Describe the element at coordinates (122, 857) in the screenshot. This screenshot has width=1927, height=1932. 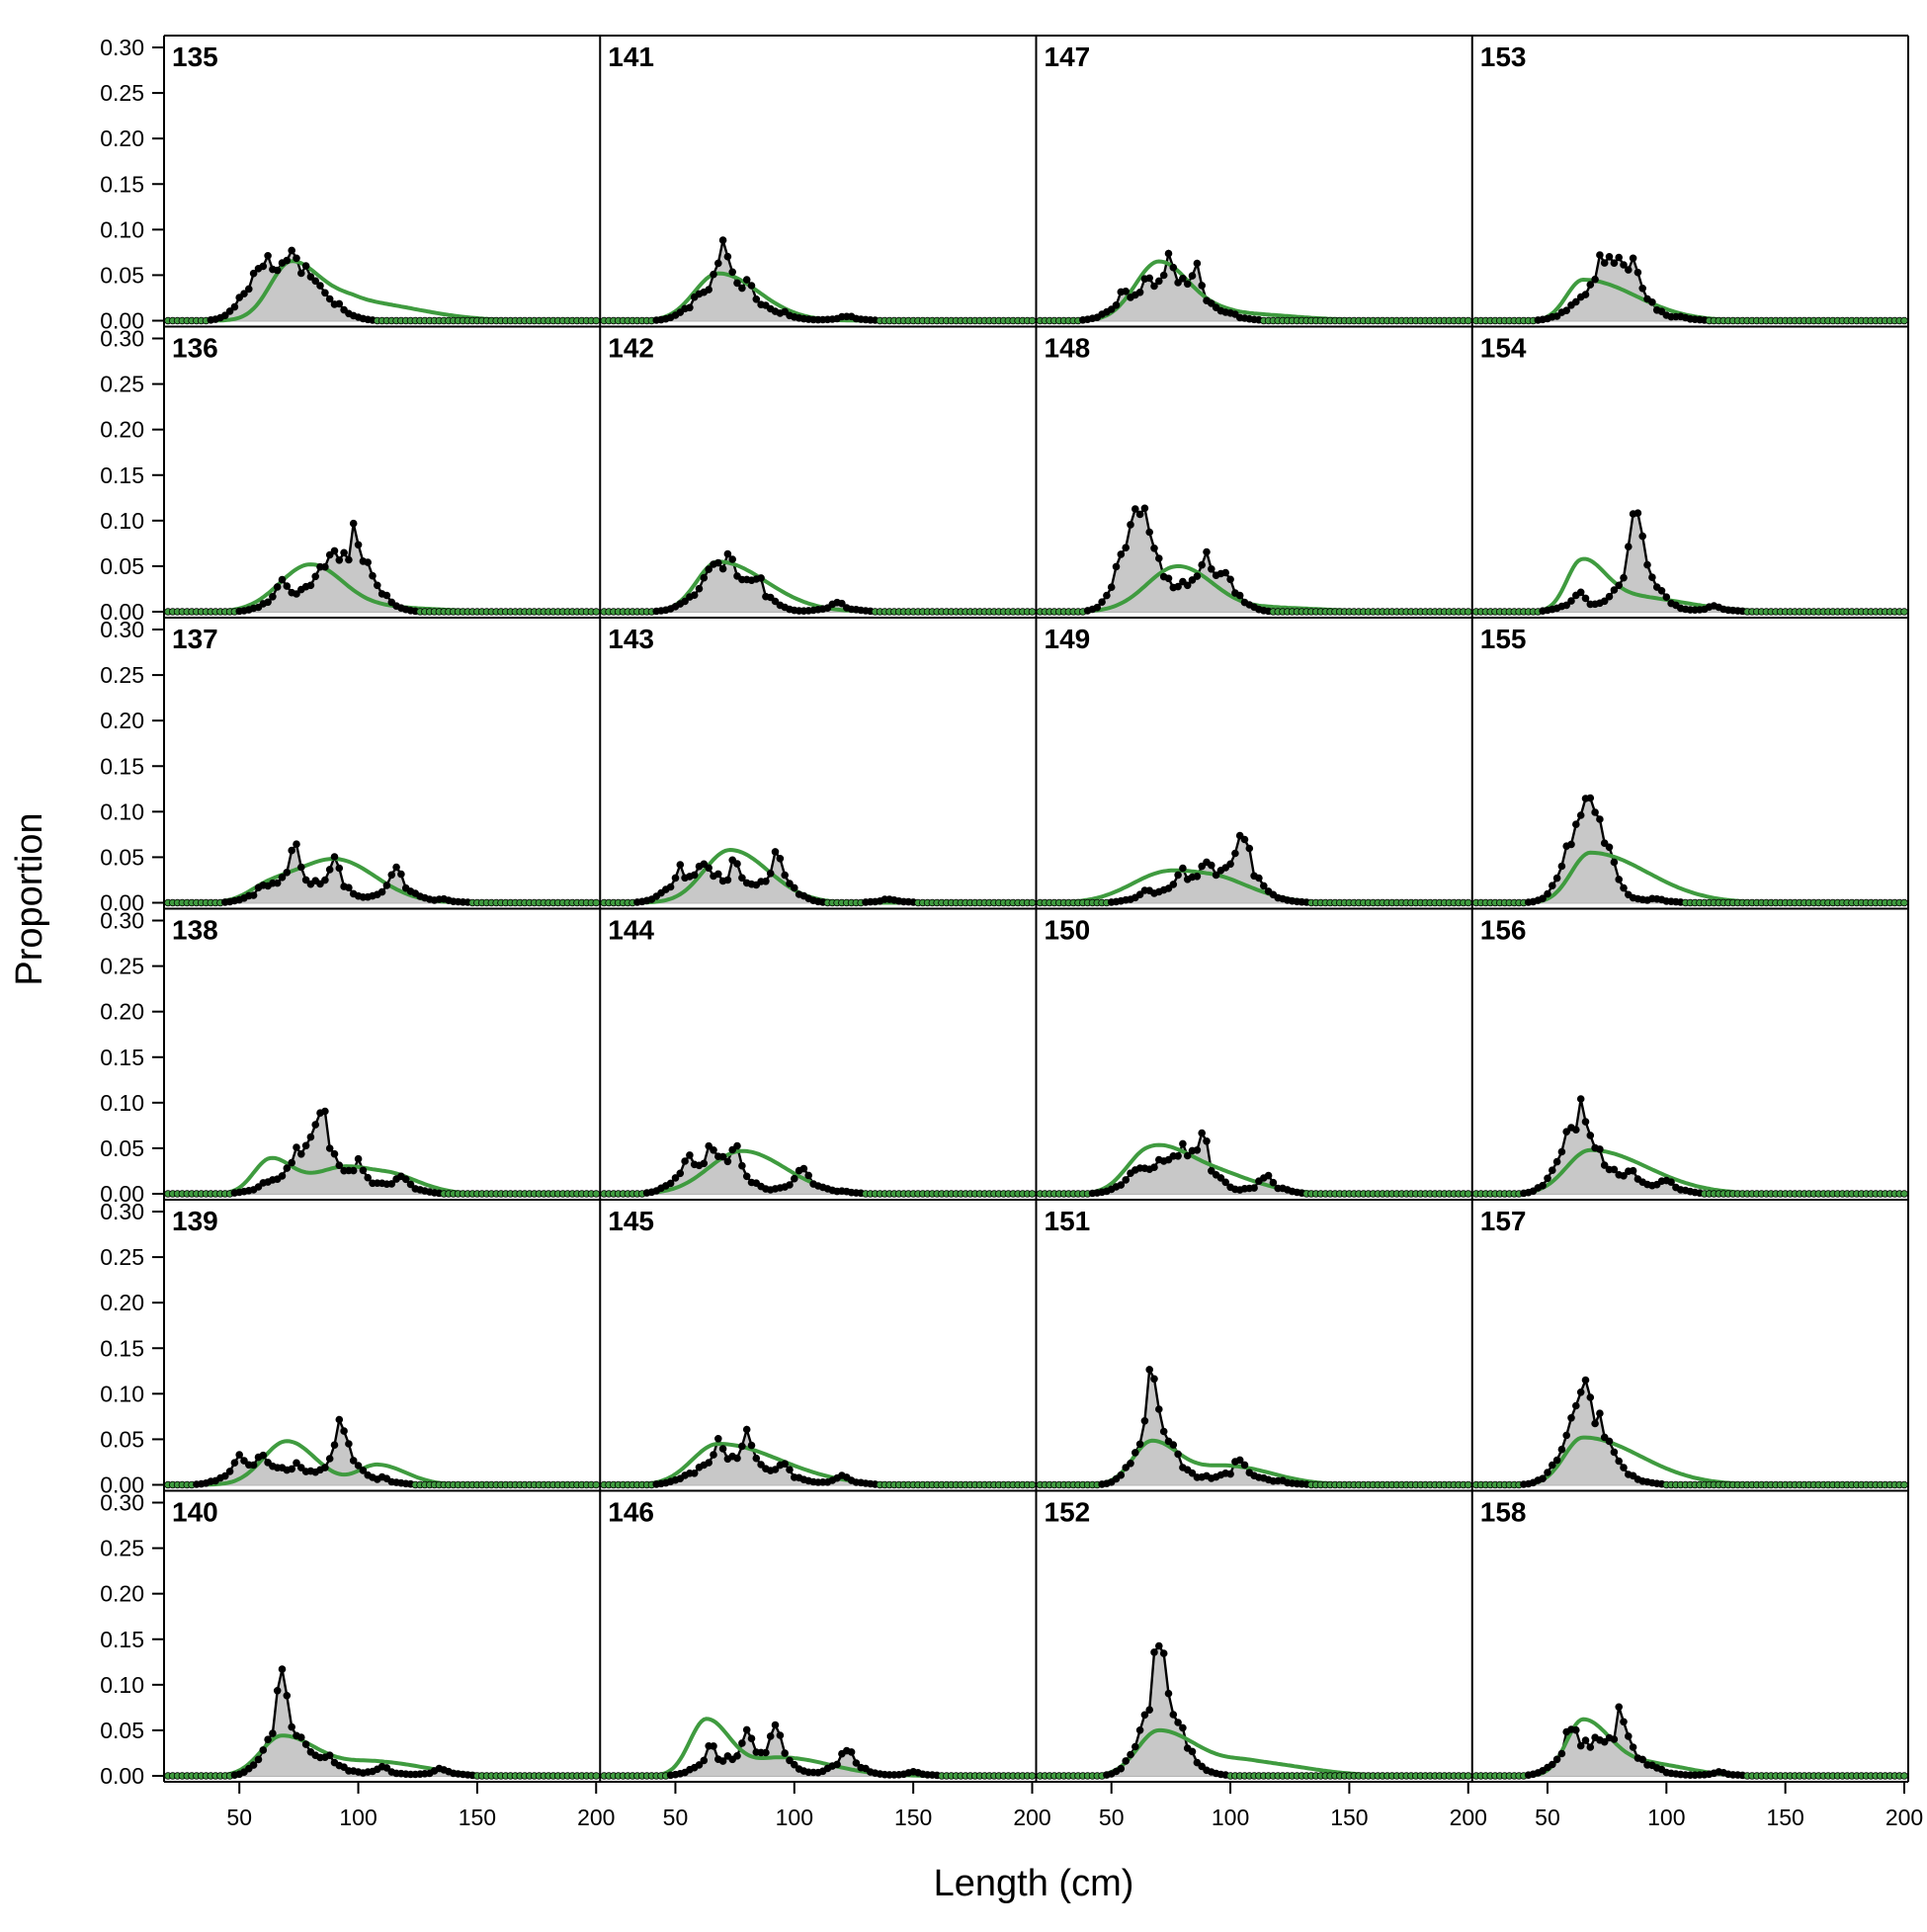
I see `y-tick-label: 0.05` at that location.